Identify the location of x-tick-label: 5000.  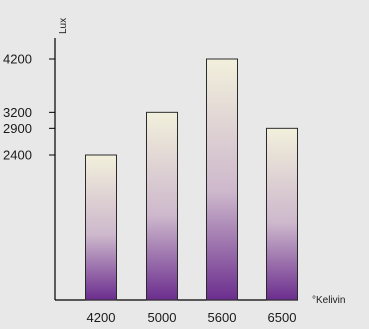
(162, 317).